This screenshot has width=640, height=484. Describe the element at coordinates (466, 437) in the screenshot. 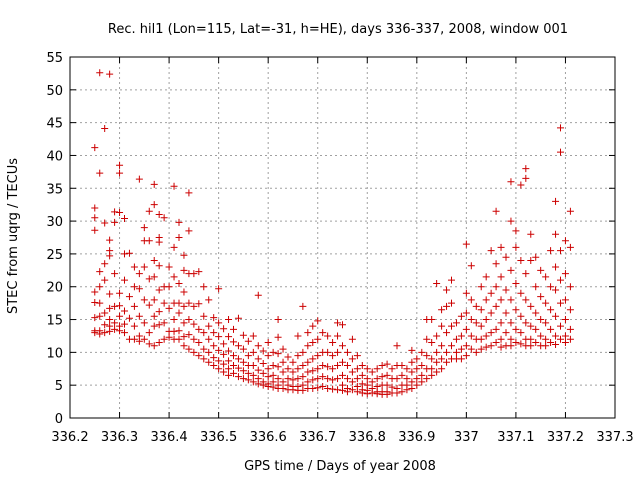

I see `x-tick-label: 337` at that location.